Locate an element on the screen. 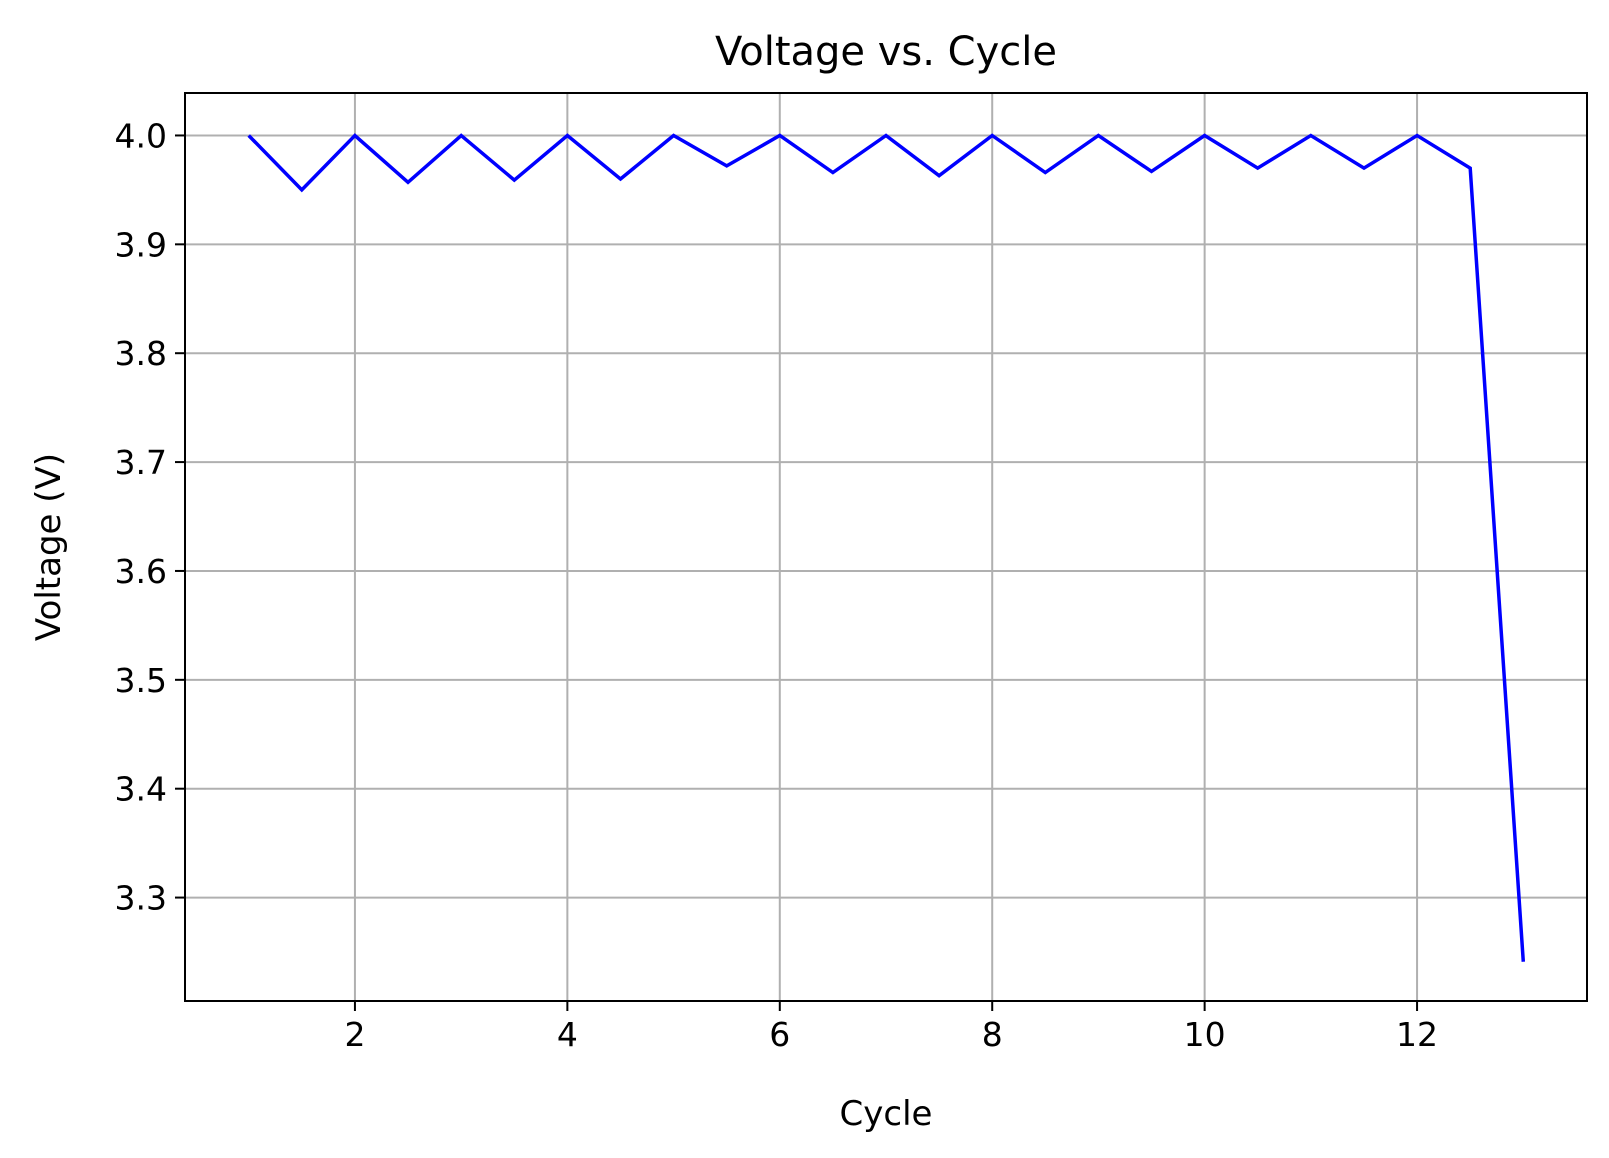  y-tick-label: 4.0 is located at coordinates (141, 135).